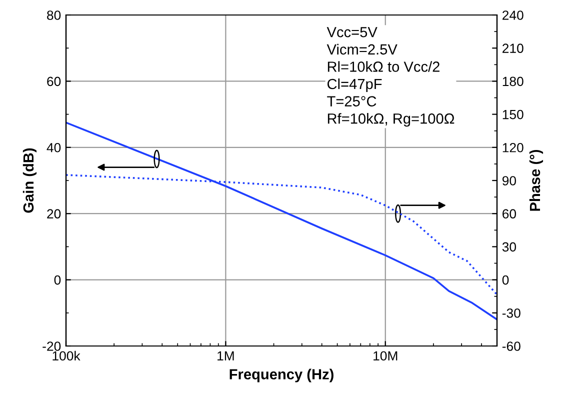 Image resolution: width=562 pixels, height=401 pixels. Describe the element at coordinates (513, 49) in the screenshot. I see `y2-tick-label: 210` at that location.